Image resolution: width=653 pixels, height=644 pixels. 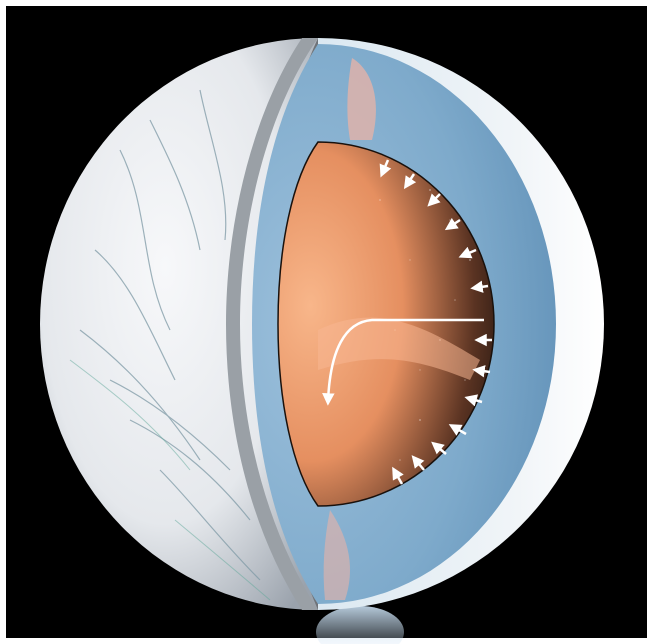 What do you see at coordinates (361, 99) in the screenshot?
I see `vent-plume-top` at bounding box center [361, 99].